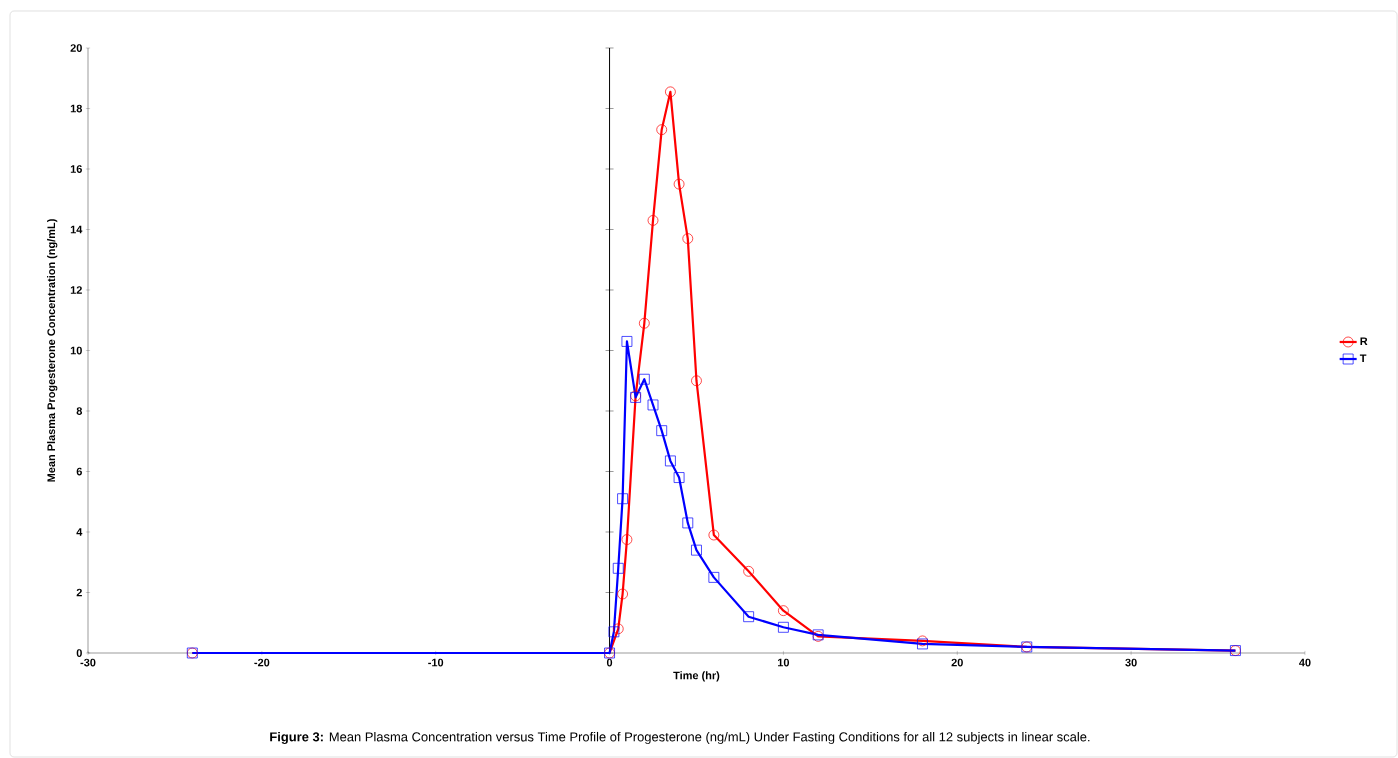  Describe the element at coordinates (262, 662) in the screenshot. I see `x-tick-label: -20` at that location.